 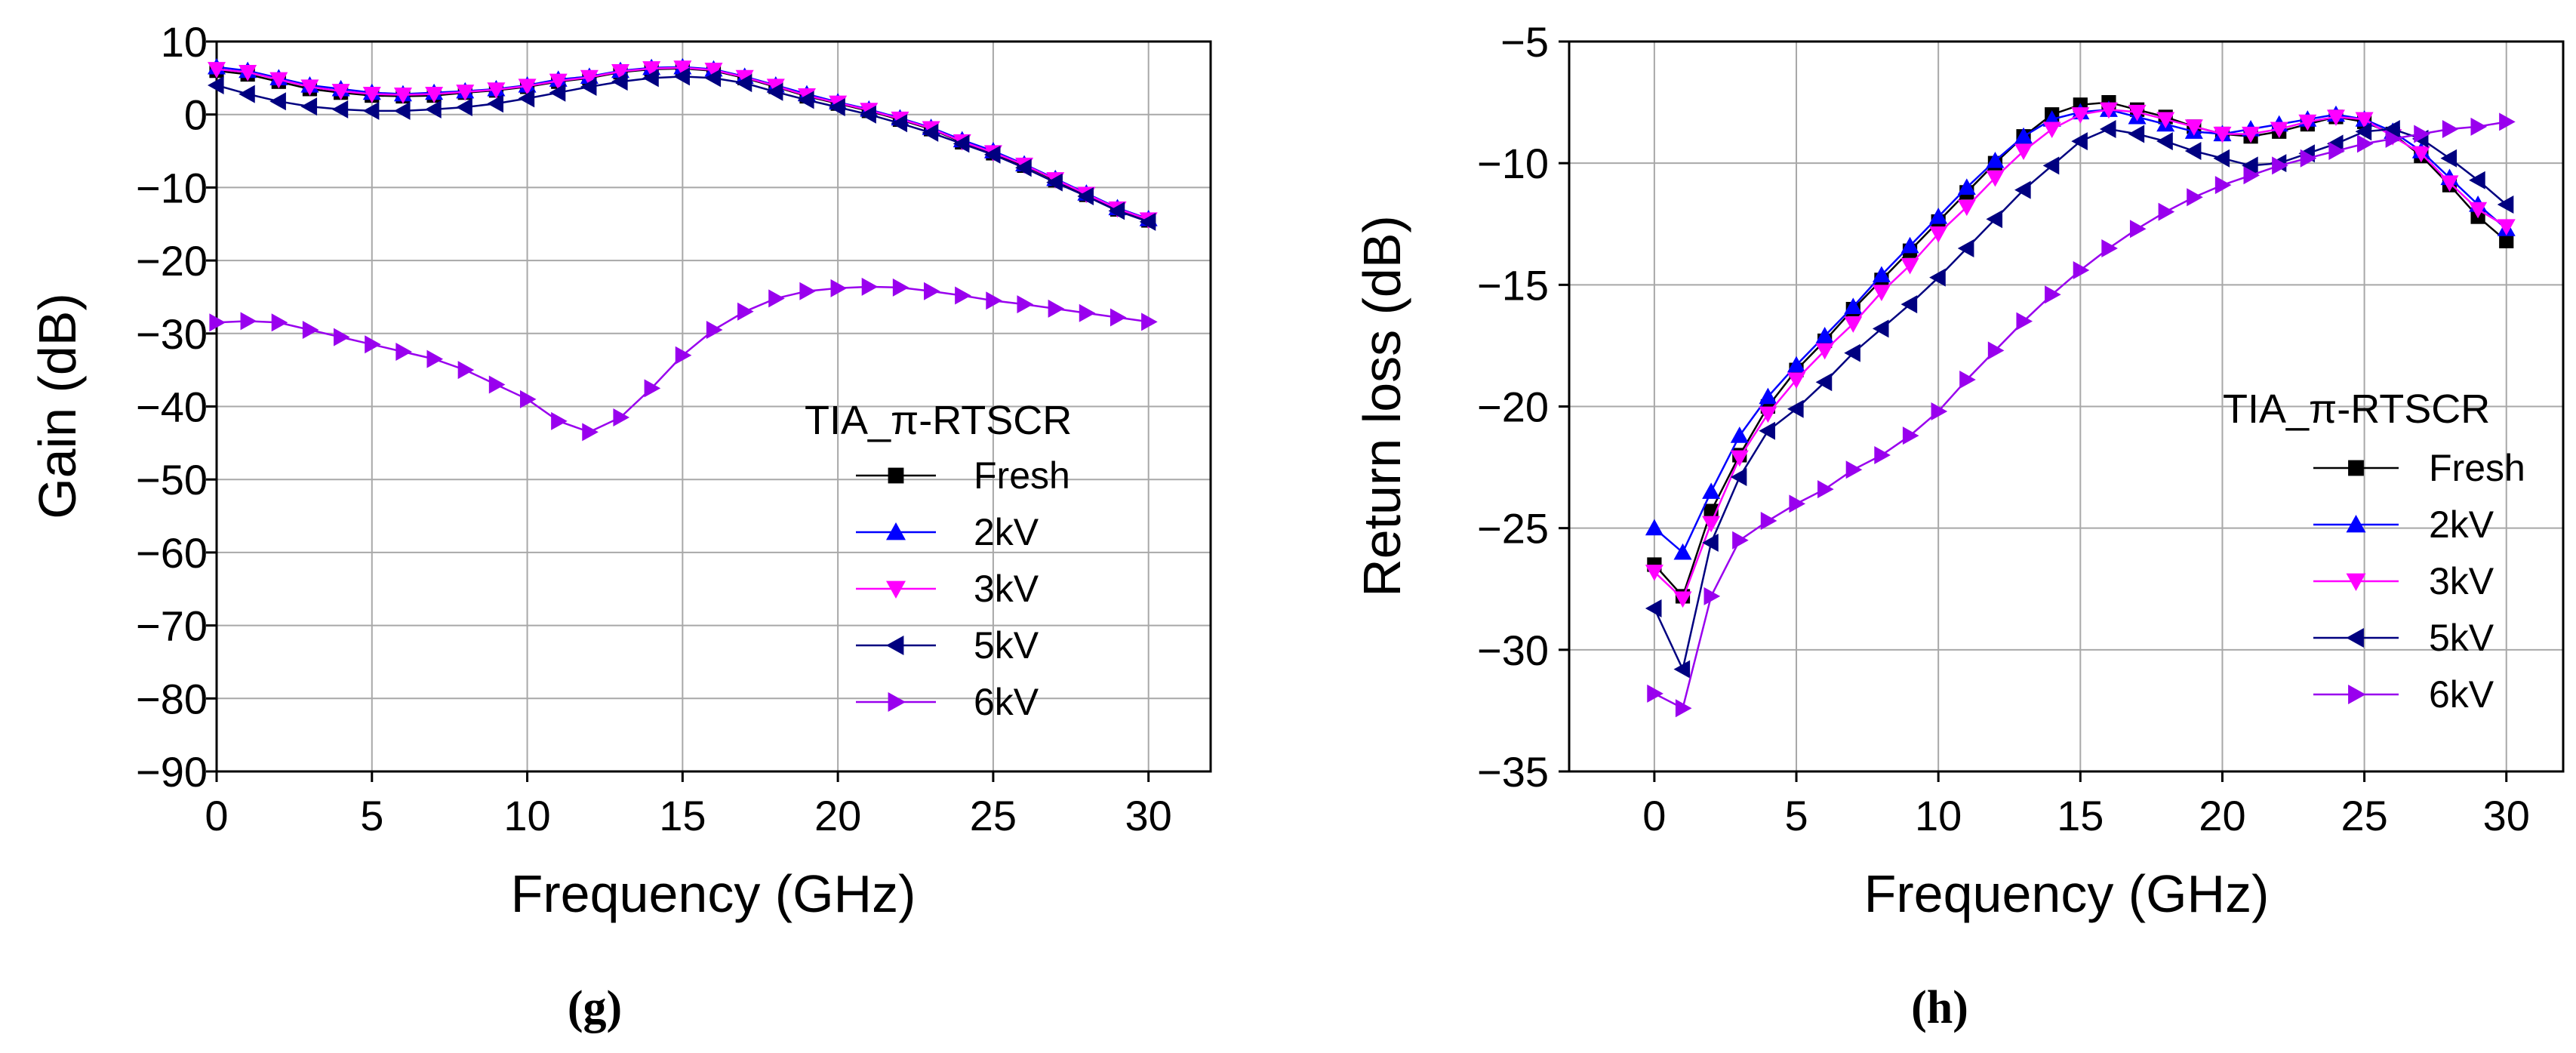 What do you see at coordinates (1513, 772) in the screenshot?
I see `y-tick-label: −35` at bounding box center [1513, 772].